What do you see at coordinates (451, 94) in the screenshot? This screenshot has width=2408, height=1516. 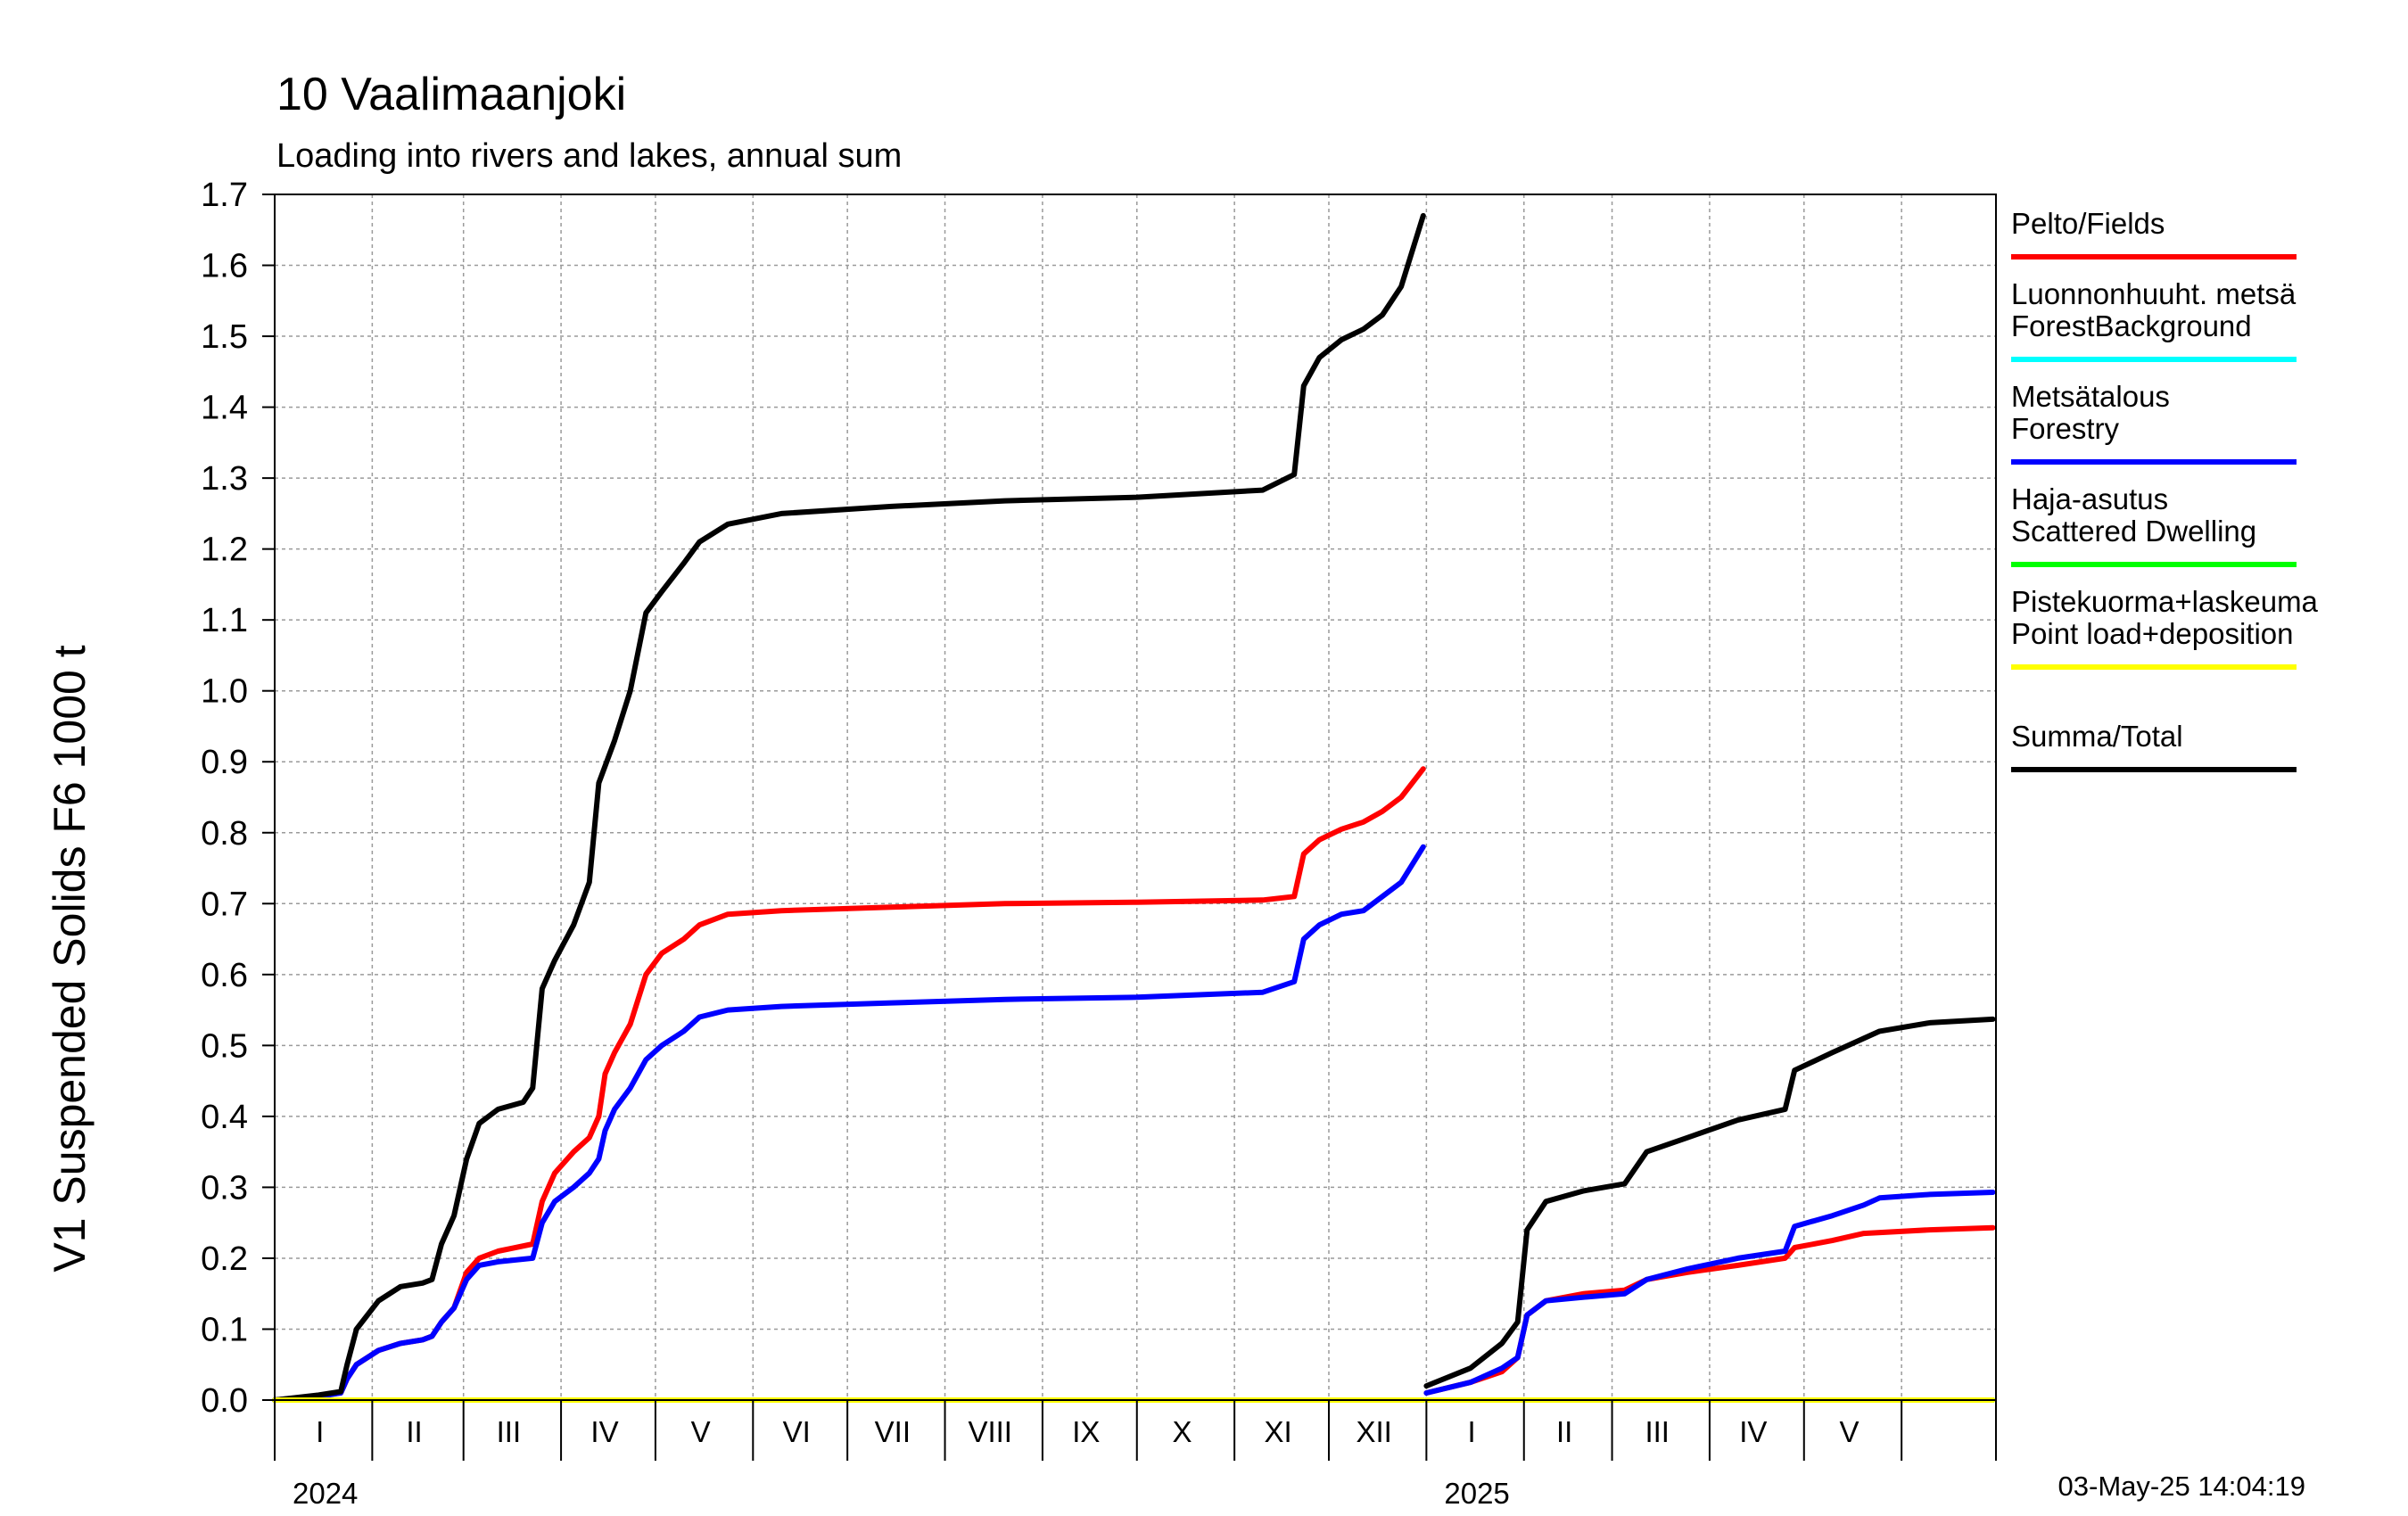 I see `chart-title: 10 Vaalimaanjoki` at bounding box center [451, 94].